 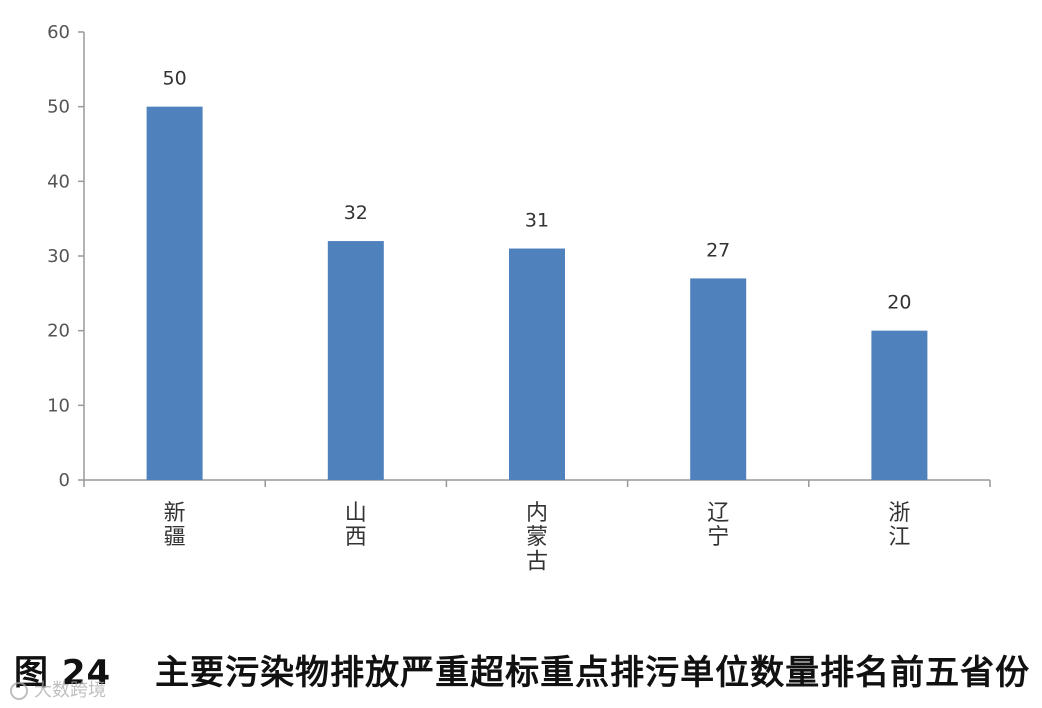 I want to click on y-tick-label: 30, so click(x=58, y=256).